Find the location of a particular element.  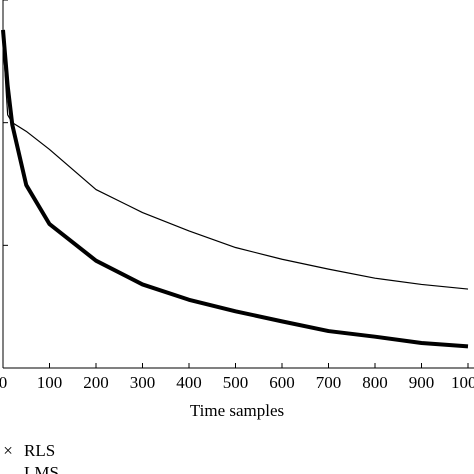

x-axis-title: Time samples is located at coordinates (237, 410).